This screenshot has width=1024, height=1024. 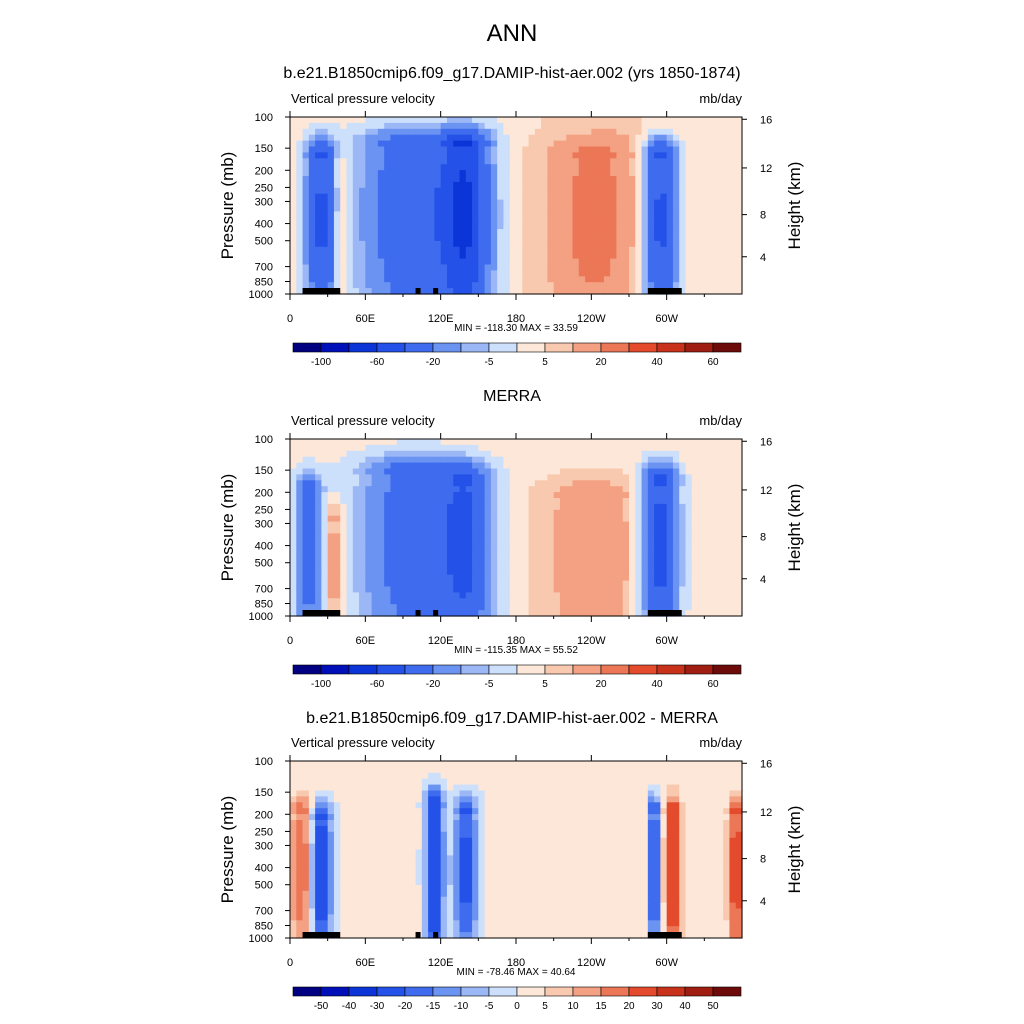 I want to click on y2-tick-label: 12, so click(x=766, y=491).